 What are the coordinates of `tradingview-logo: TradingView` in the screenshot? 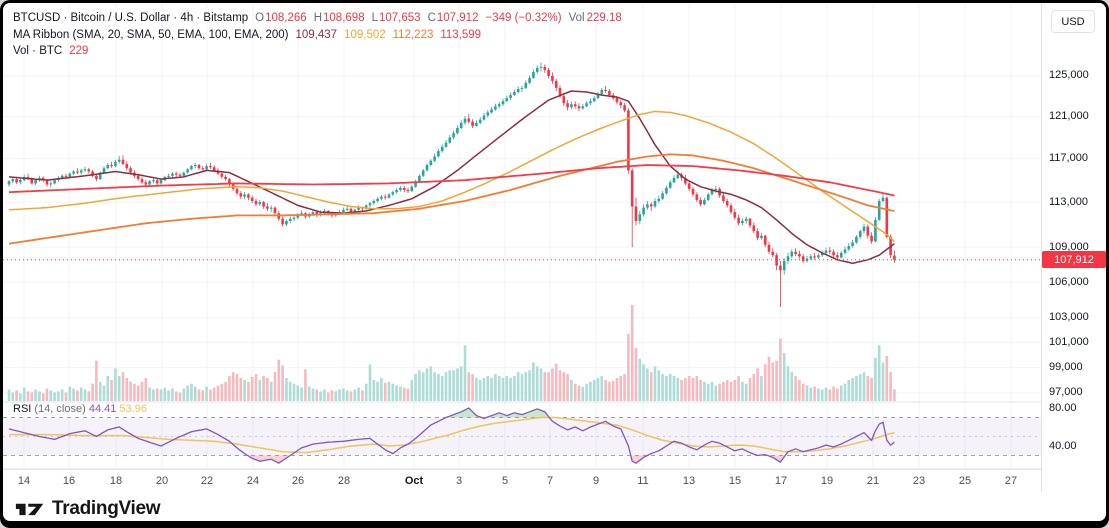 It's located at (88, 509).